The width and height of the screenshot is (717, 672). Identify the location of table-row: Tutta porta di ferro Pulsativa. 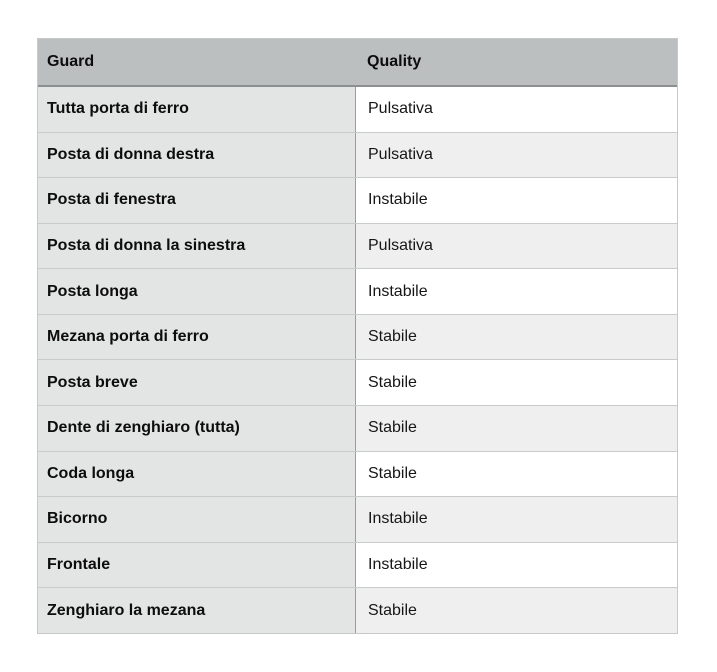
(357, 108).